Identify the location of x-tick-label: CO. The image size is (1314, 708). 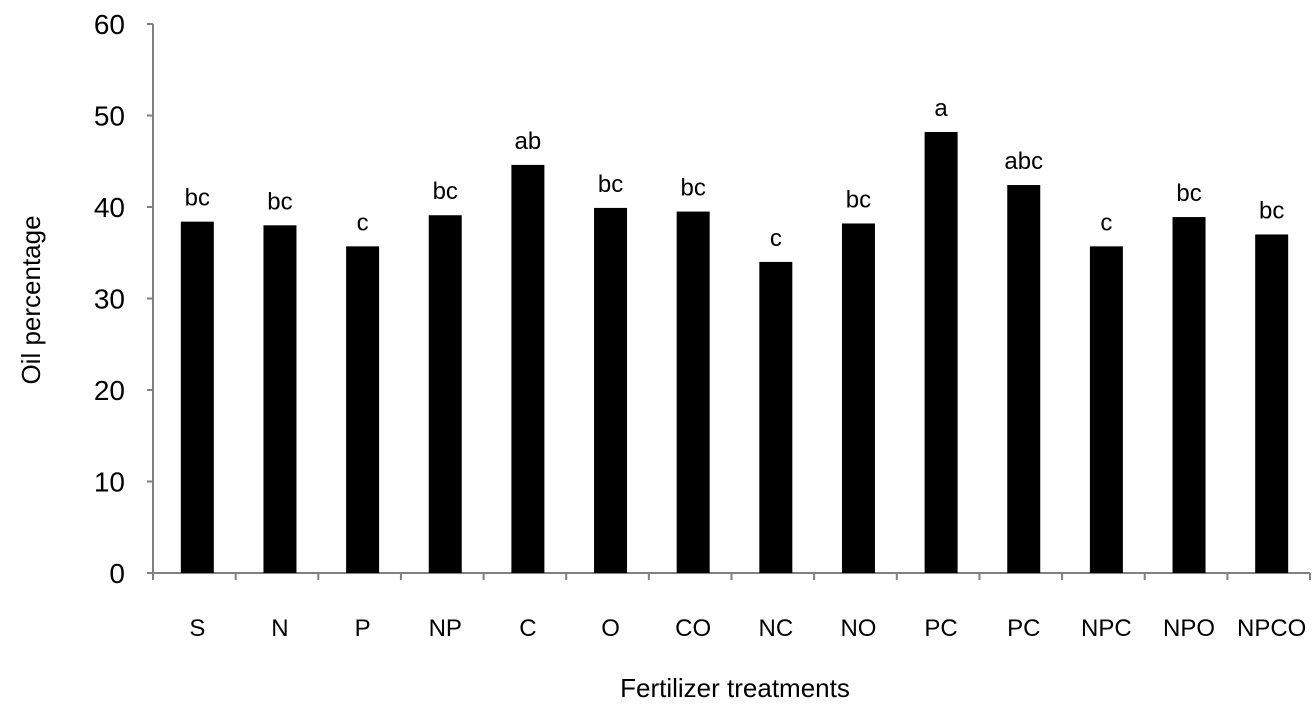
(693, 628).